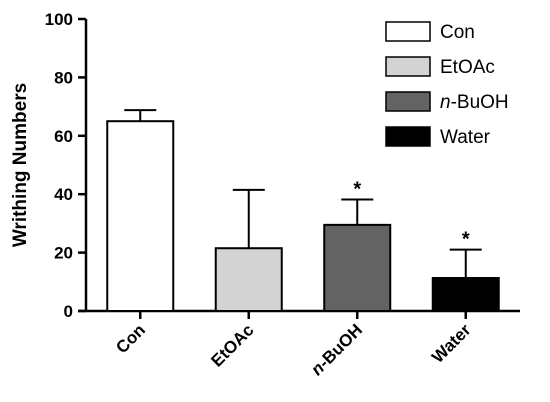 The height and width of the screenshot is (402, 550). Describe the element at coordinates (451, 343) in the screenshot. I see `x-tick-label: Water` at that location.